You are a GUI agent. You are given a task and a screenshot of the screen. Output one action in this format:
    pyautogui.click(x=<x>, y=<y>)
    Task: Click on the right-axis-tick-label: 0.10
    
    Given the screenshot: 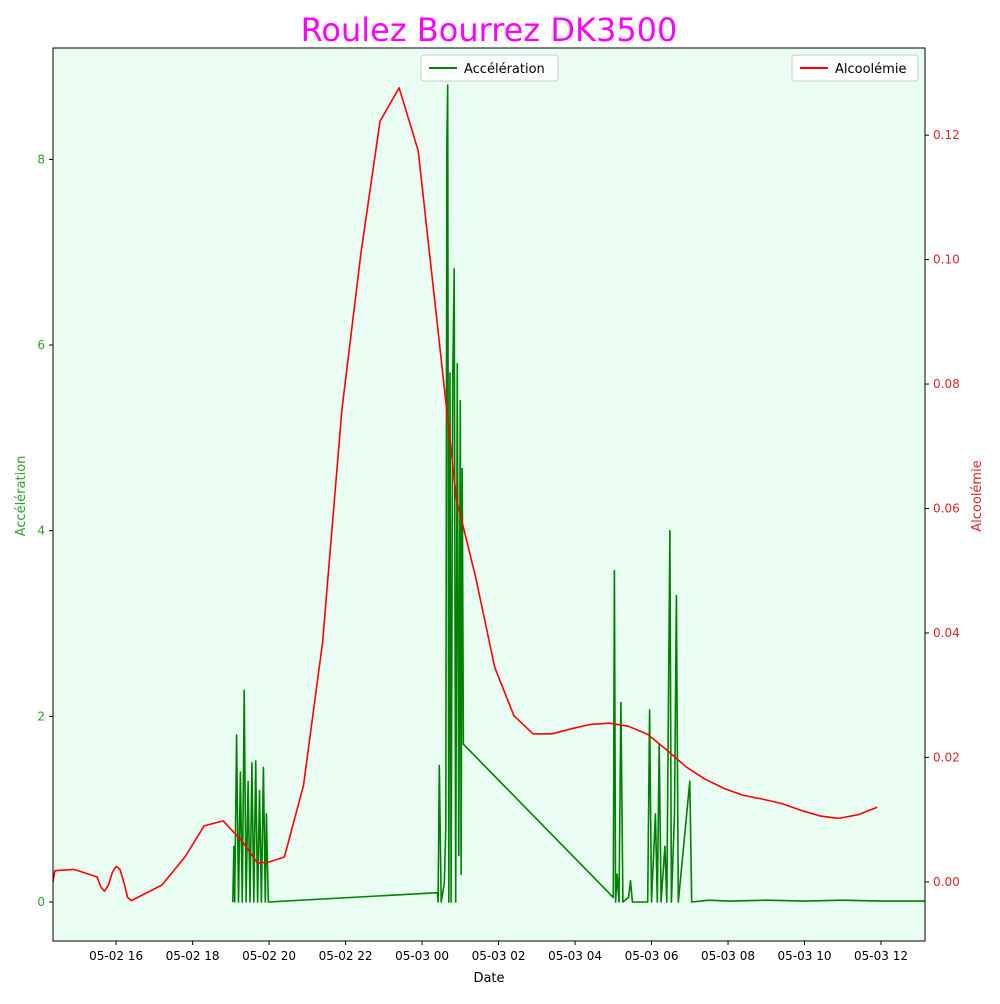 What is the action you would take?
    pyautogui.click(x=946, y=260)
    